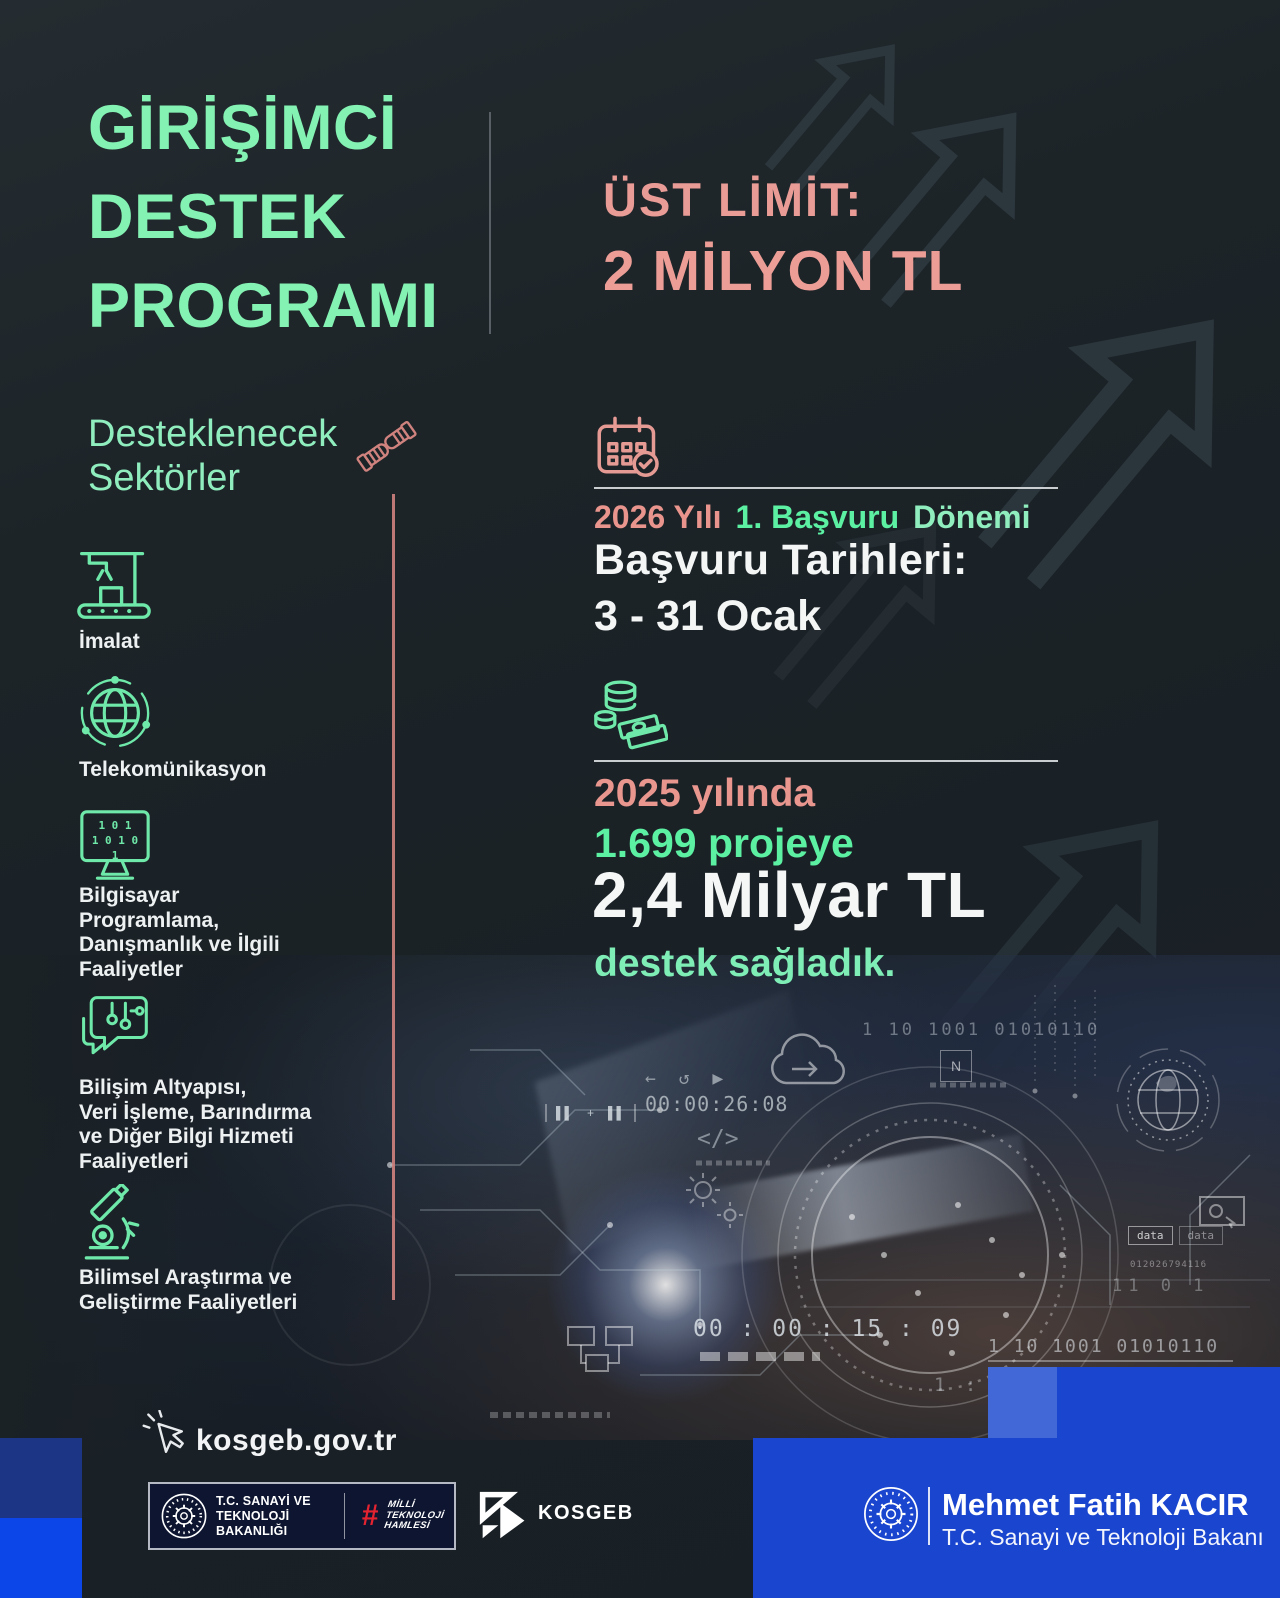 The width and height of the screenshot is (1280, 1598). What do you see at coordinates (808, 1059) in the screenshot?
I see `cloud-sync-icon` at bounding box center [808, 1059].